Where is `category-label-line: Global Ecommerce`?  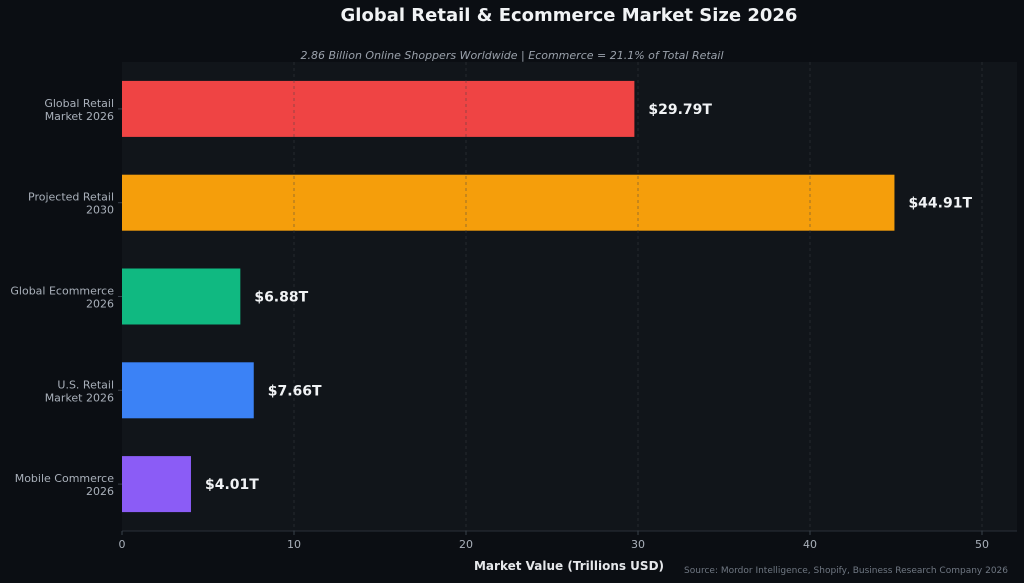
category-label-line: Global Ecommerce is located at coordinates (62, 291).